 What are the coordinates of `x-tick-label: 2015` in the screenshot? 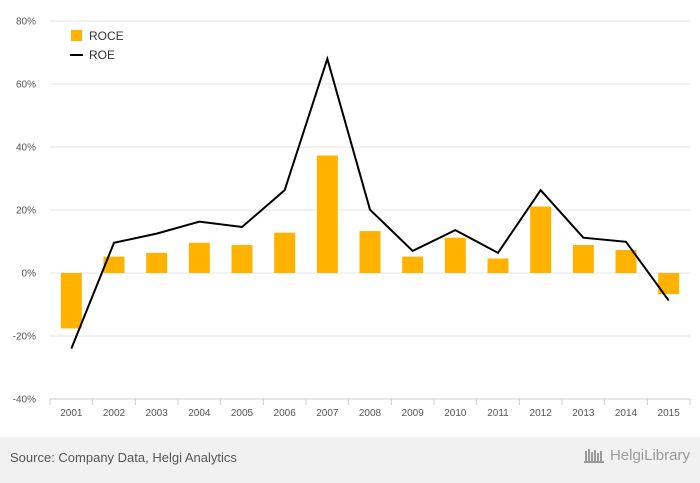 It's located at (669, 413).